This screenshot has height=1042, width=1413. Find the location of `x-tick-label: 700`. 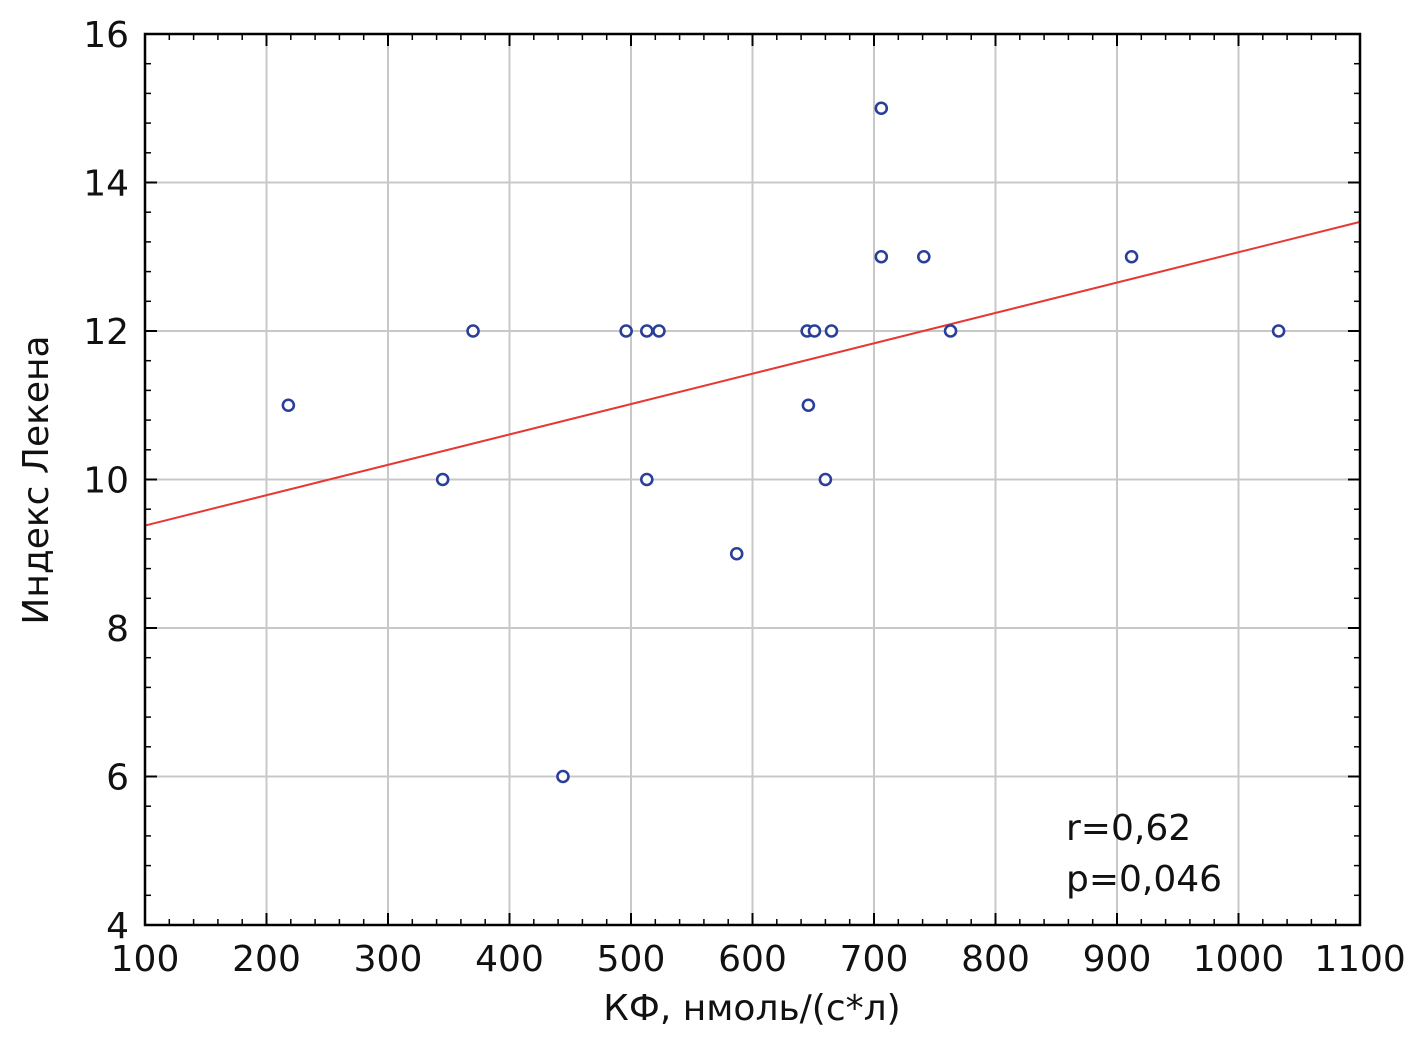

x-tick-label: 700 is located at coordinates (874, 959).